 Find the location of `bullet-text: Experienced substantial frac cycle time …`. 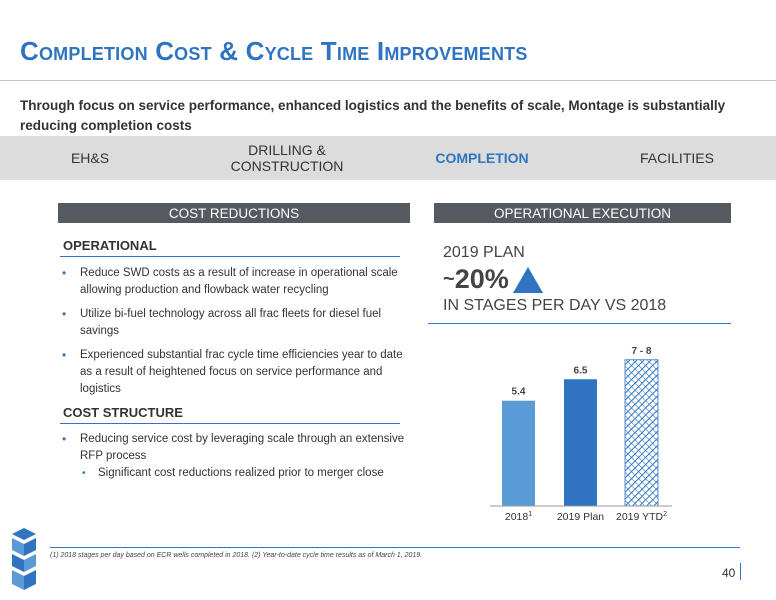

bullet-text: Experienced substantial frac cycle time … is located at coordinates (241, 372).